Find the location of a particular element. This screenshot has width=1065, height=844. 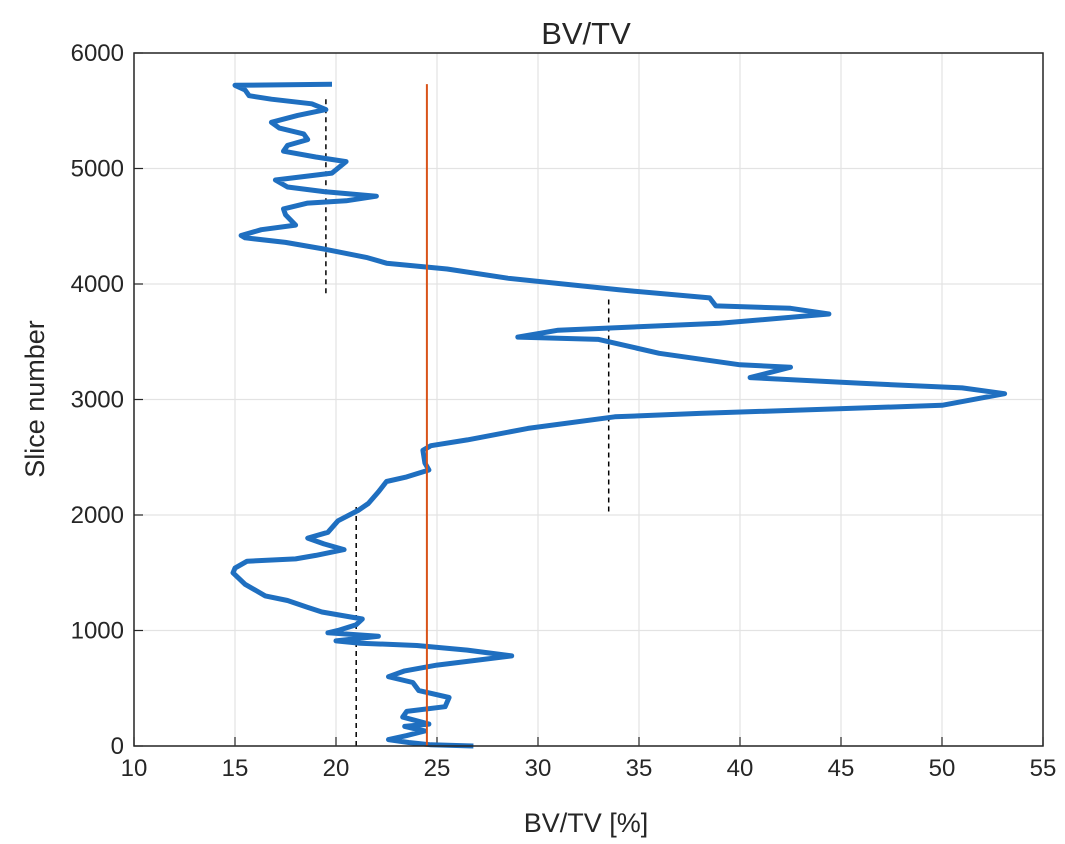

y-tick-label: 0 is located at coordinates (117, 746).